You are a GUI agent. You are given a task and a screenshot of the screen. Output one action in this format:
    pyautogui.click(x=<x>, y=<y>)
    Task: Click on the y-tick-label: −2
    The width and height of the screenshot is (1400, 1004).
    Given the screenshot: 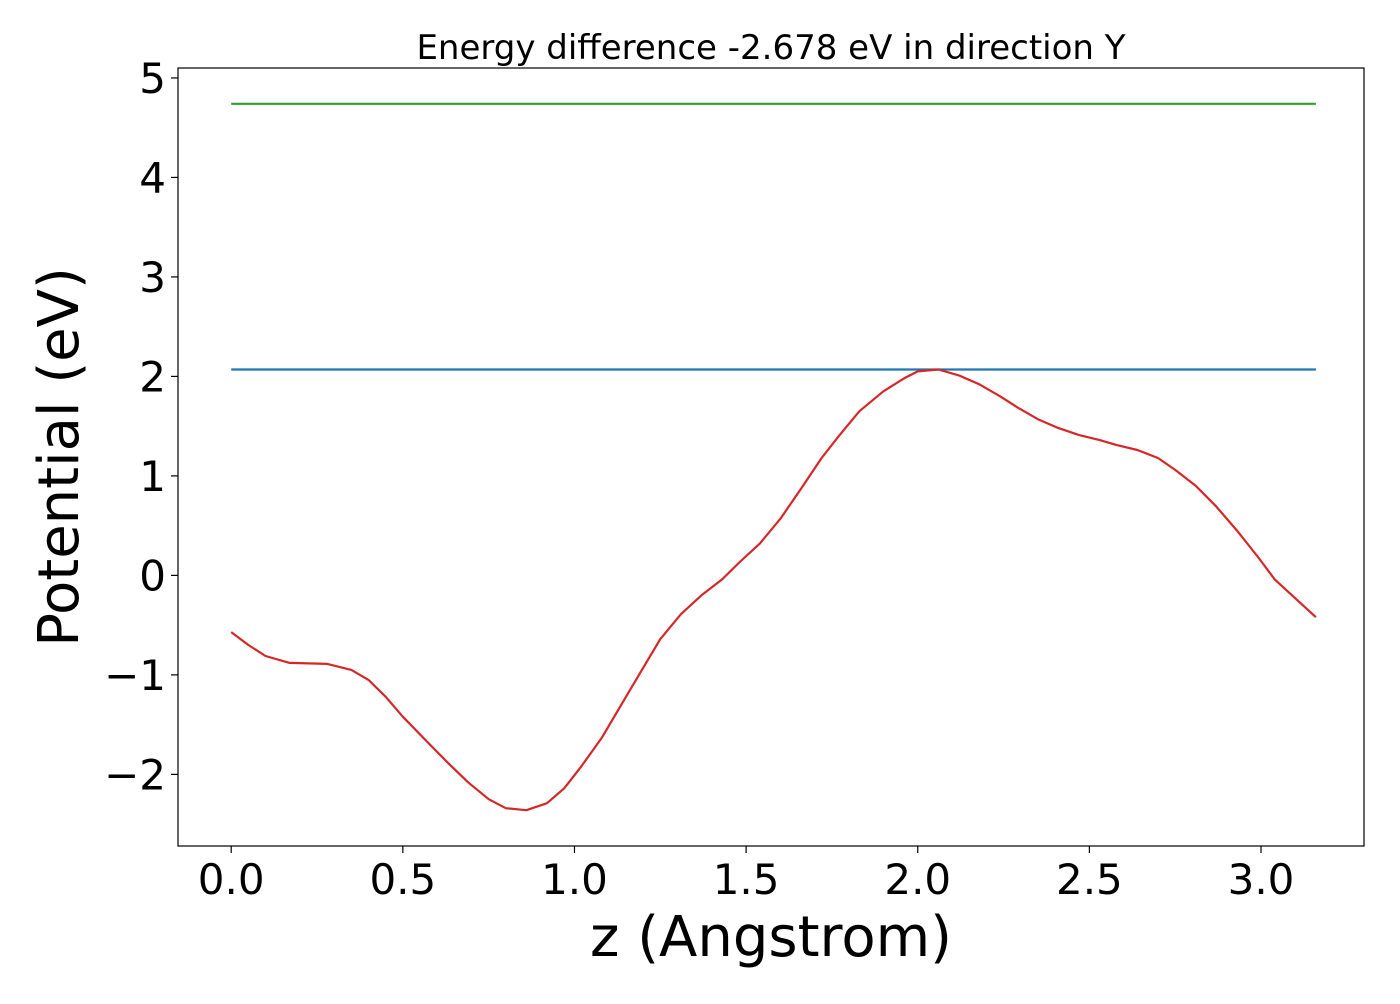 What is the action you would take?
    pyautogui.click(x=135, y=774)
    